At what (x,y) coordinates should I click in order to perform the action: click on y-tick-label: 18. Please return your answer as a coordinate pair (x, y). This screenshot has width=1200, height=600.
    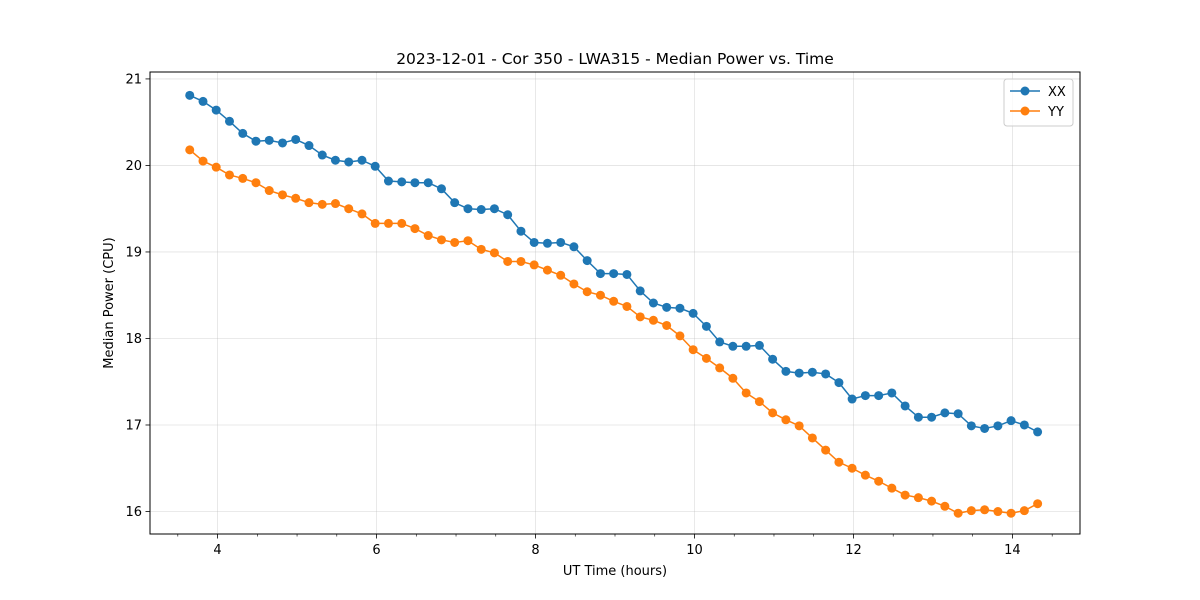
    Looking at the image, I should click on (133, 339).